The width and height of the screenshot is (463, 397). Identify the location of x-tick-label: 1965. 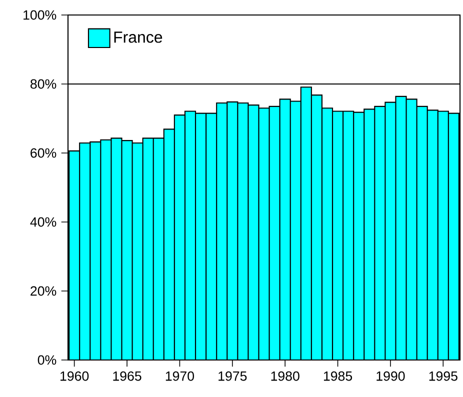
(127, 376).